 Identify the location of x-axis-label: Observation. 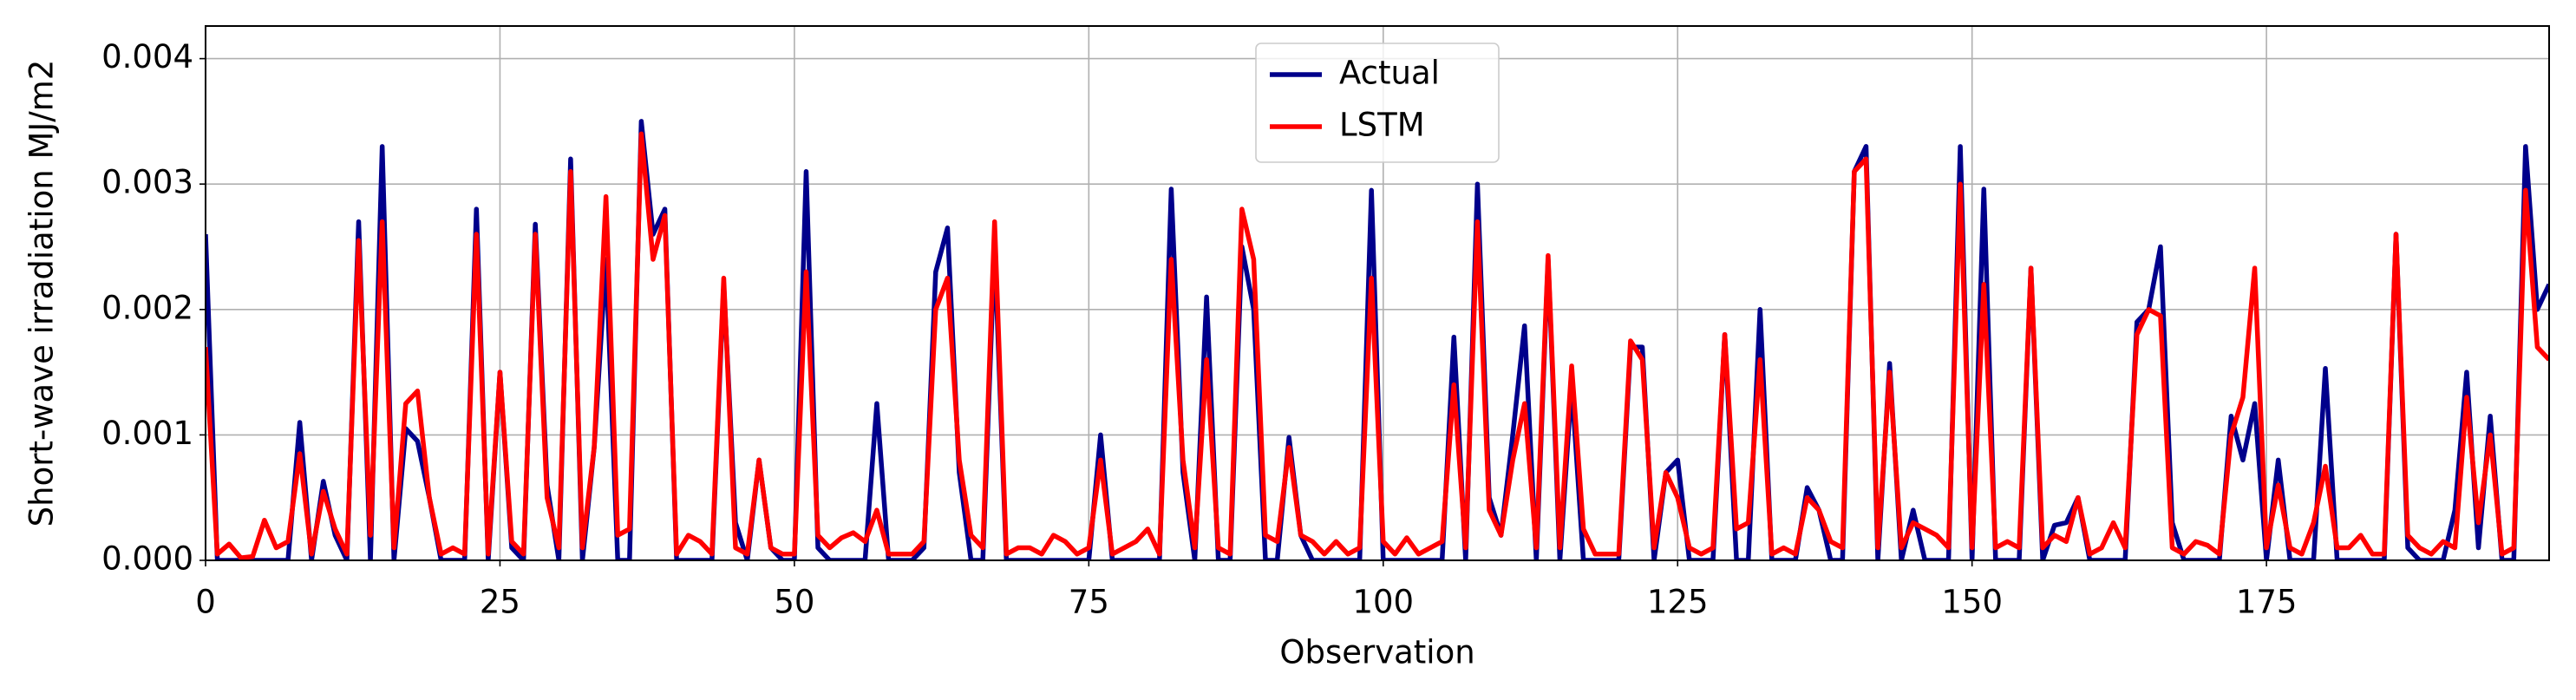
(1376, 652).